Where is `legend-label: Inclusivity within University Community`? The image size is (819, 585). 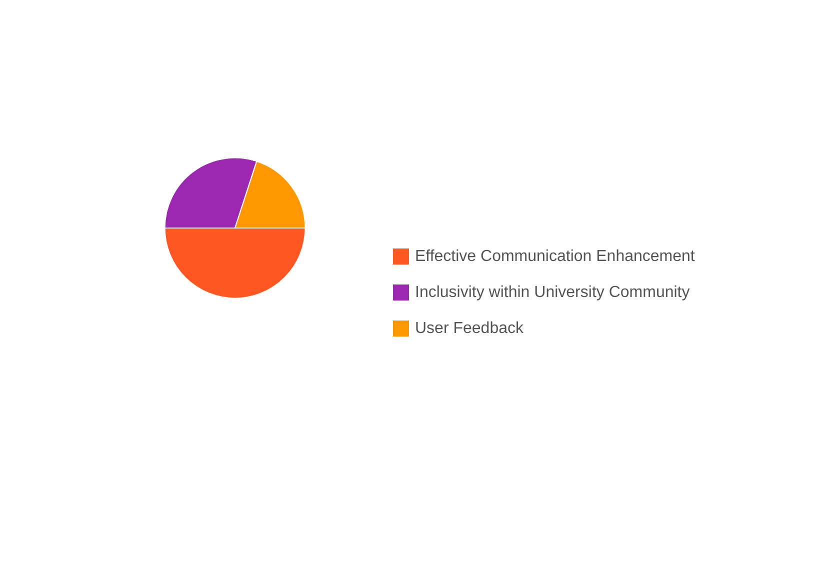 legend-label: Inclusivity within University Community is located at coordinates (552, 292).